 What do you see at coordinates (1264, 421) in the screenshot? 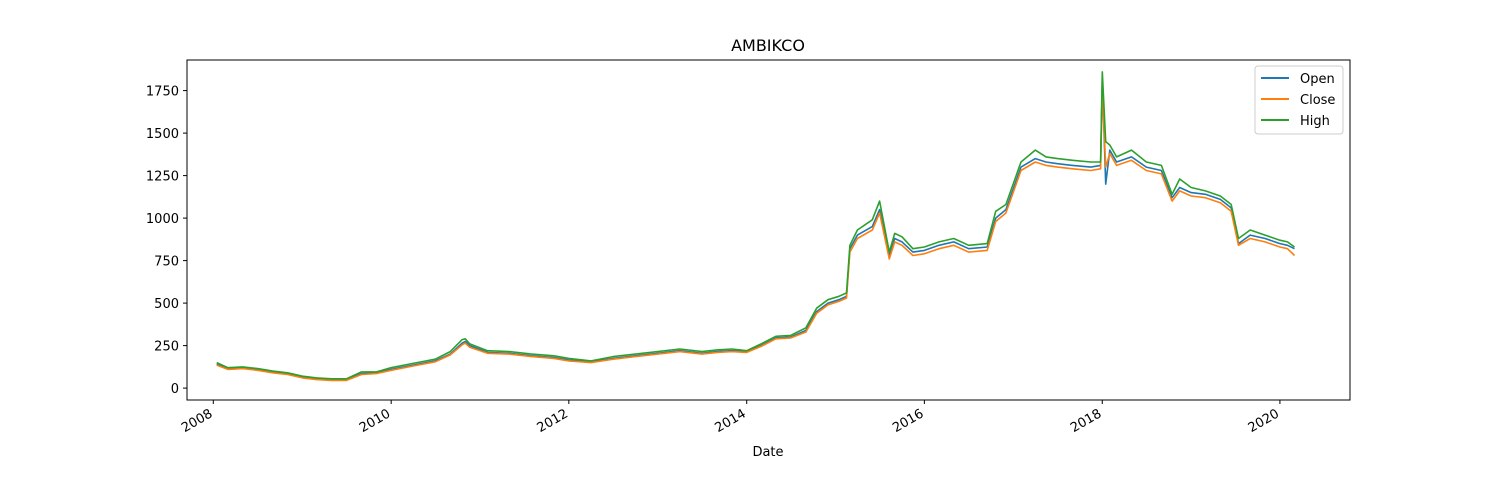
I see `x-tick-label: 2020` at bounding box center [1264, 421].